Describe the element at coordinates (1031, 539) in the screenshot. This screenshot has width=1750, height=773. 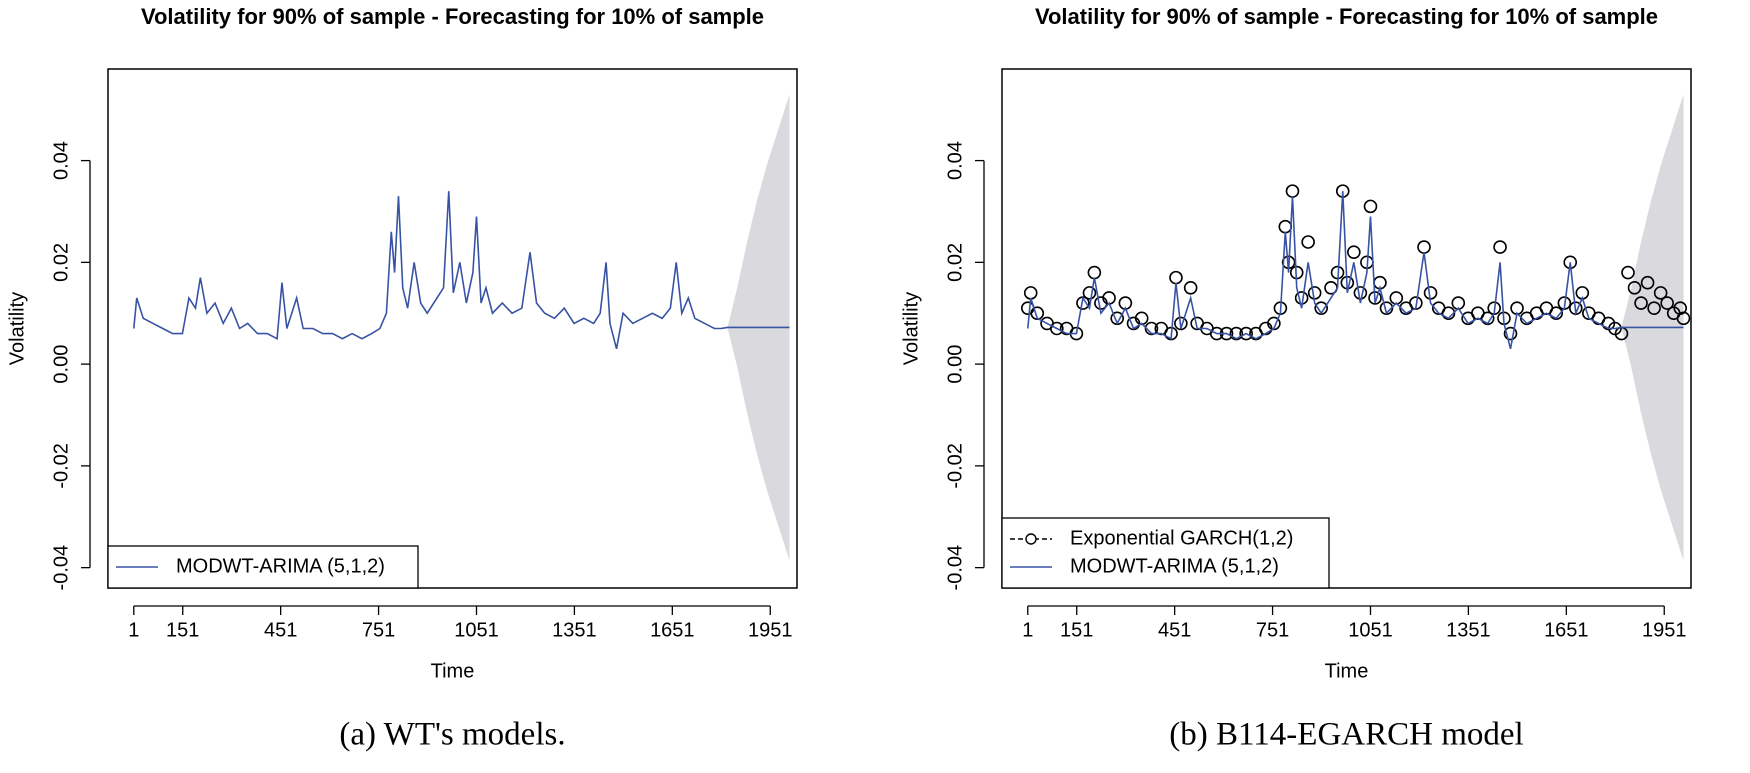
I see `legend-marker` at that location.